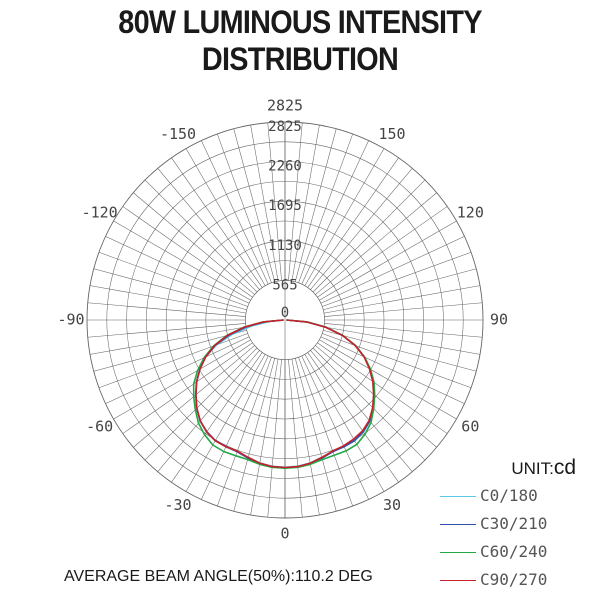  Describe the element at coordinates (285, 313) in the screenshot. I see `radial-tick-label: 0` at that location.